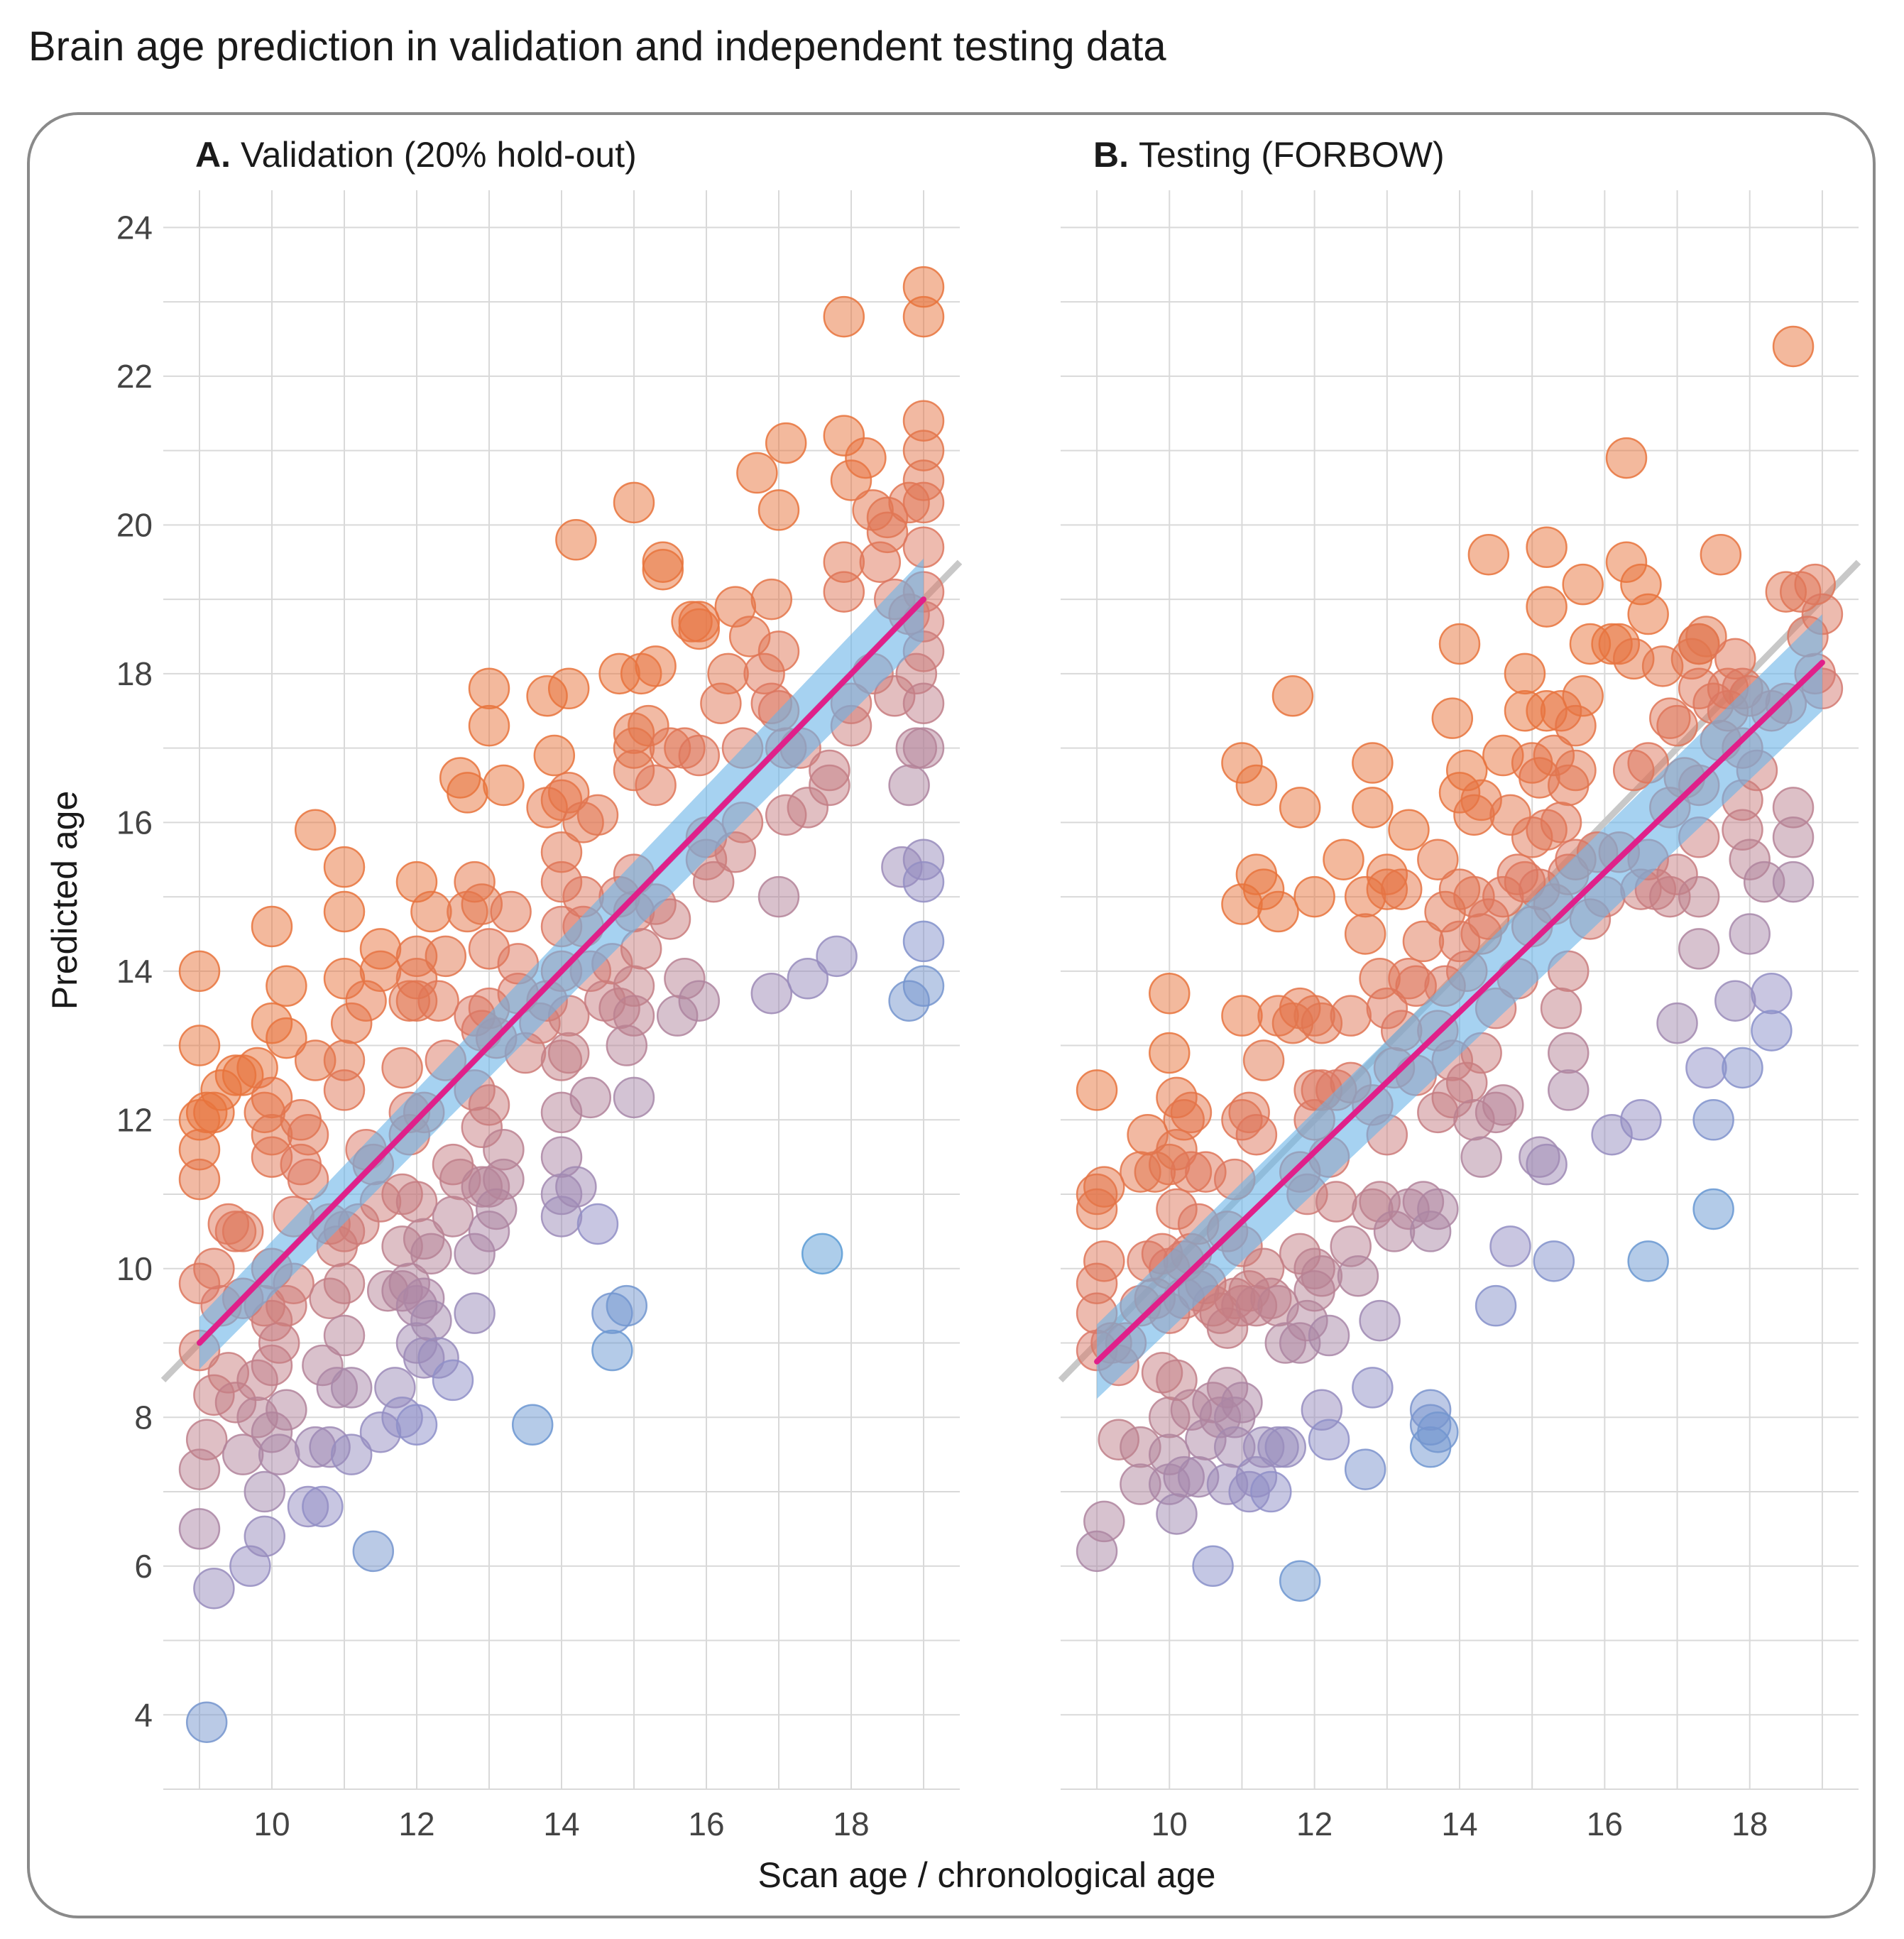 The height and width of the screenshot is (1939, 1904). I want to click on x-tick-label: 14, so click(1459, 1824).